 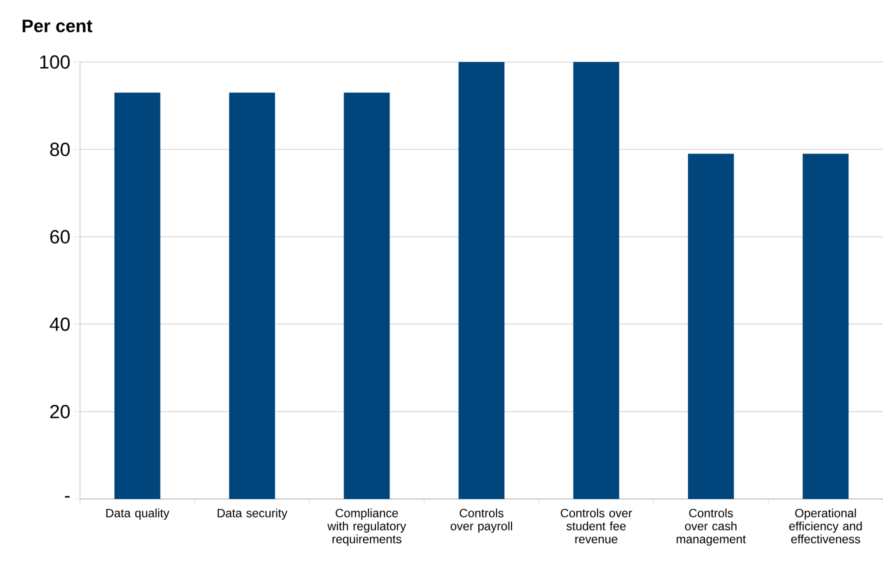 I want to click on y-tick-label: 20, so click(x=60, y=411).